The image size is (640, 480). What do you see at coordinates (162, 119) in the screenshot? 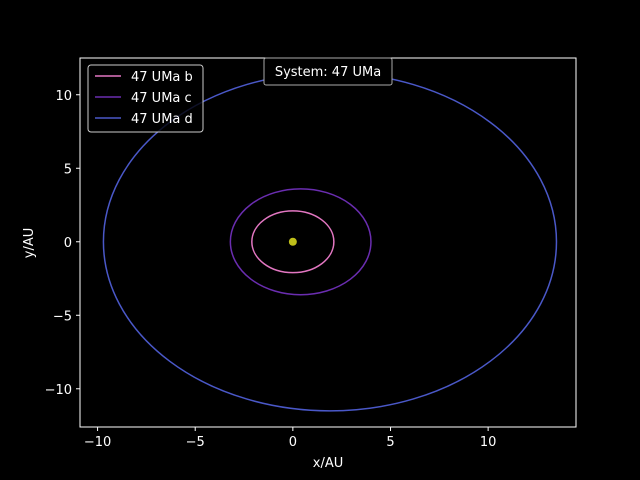
I see `legend-label-d: 47 UMa d` at bounding box center [162, 119].